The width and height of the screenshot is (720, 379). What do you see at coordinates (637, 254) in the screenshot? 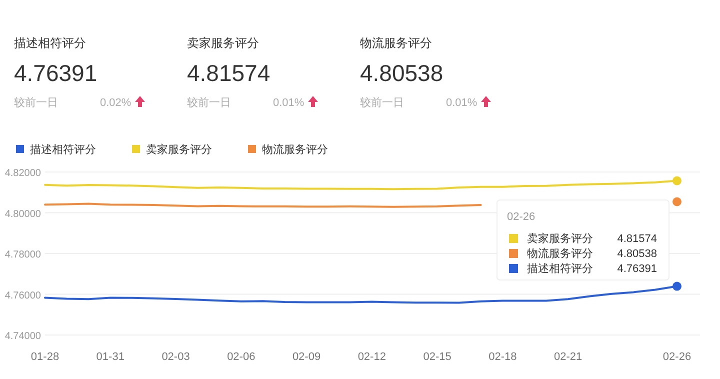
I see `annotation: 4.80538` at bounding box center [637, 254].